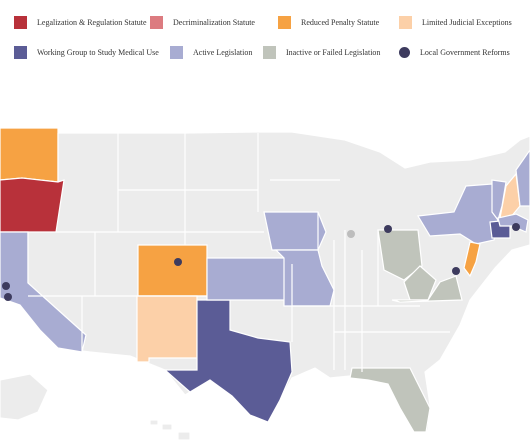 The image size is (530, 443). I want to click on legend-label: Decriminalization Statute, so click(214, 22).